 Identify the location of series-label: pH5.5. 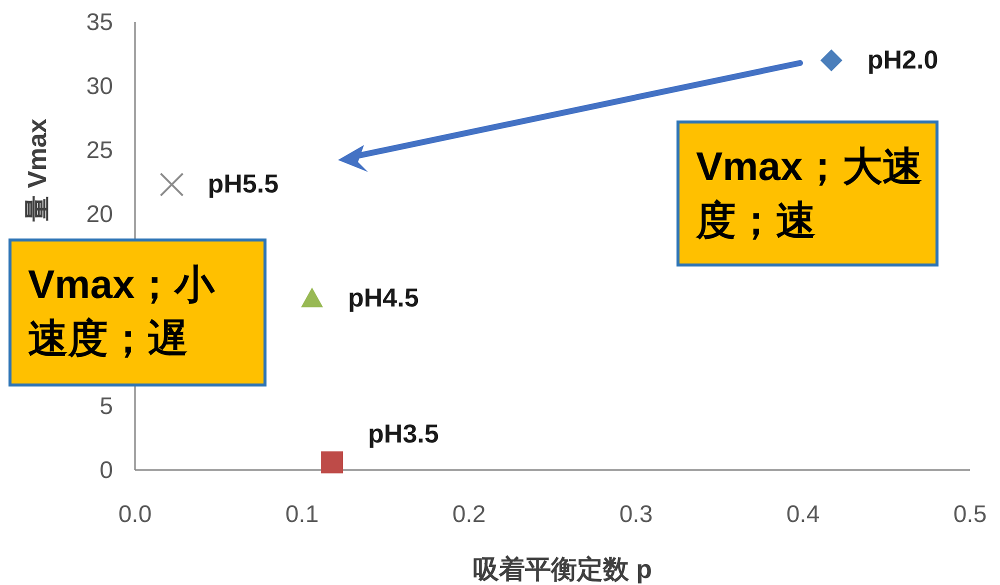
(243, 183).